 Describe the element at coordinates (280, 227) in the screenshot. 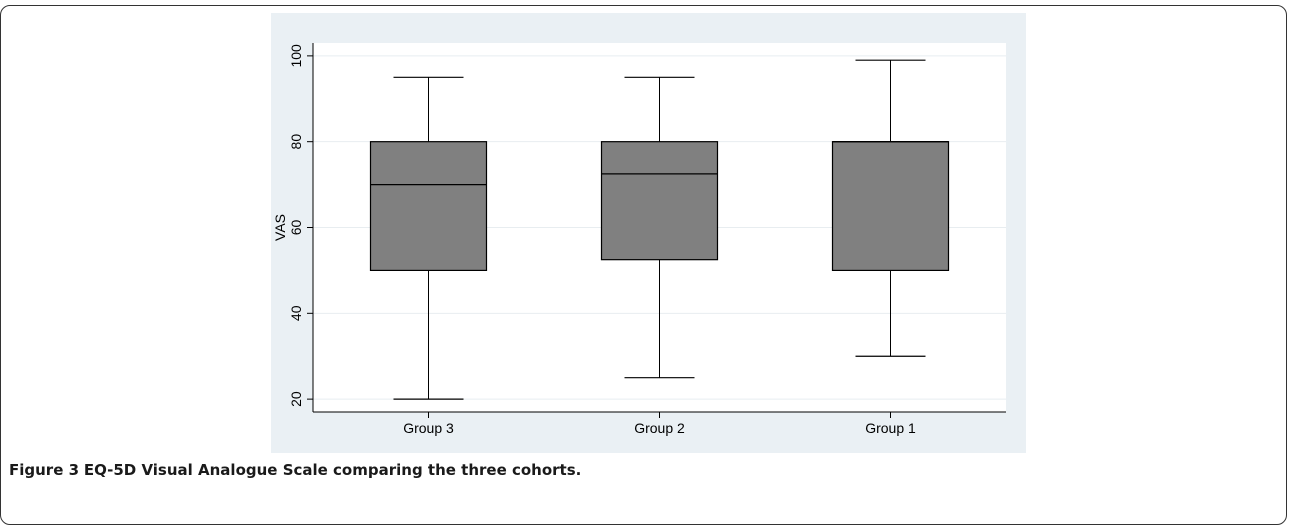

I see `y-axis-label: VAS` at that location.